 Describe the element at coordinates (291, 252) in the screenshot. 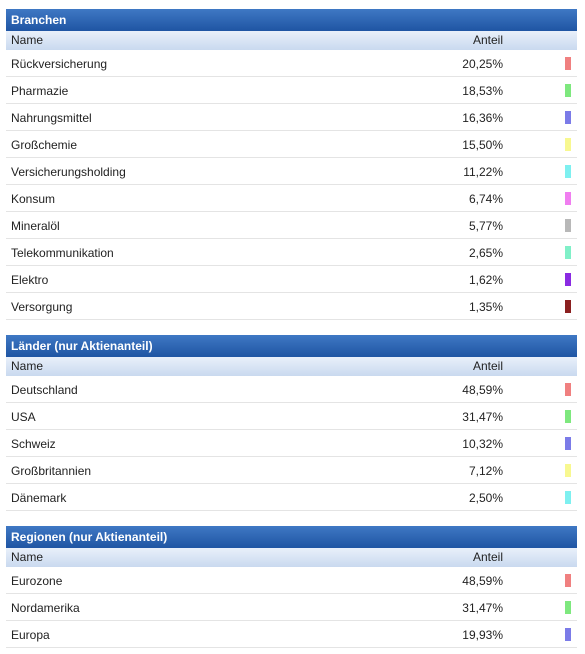

I see `table-row: Telekommunikation 2,65%` at that location.